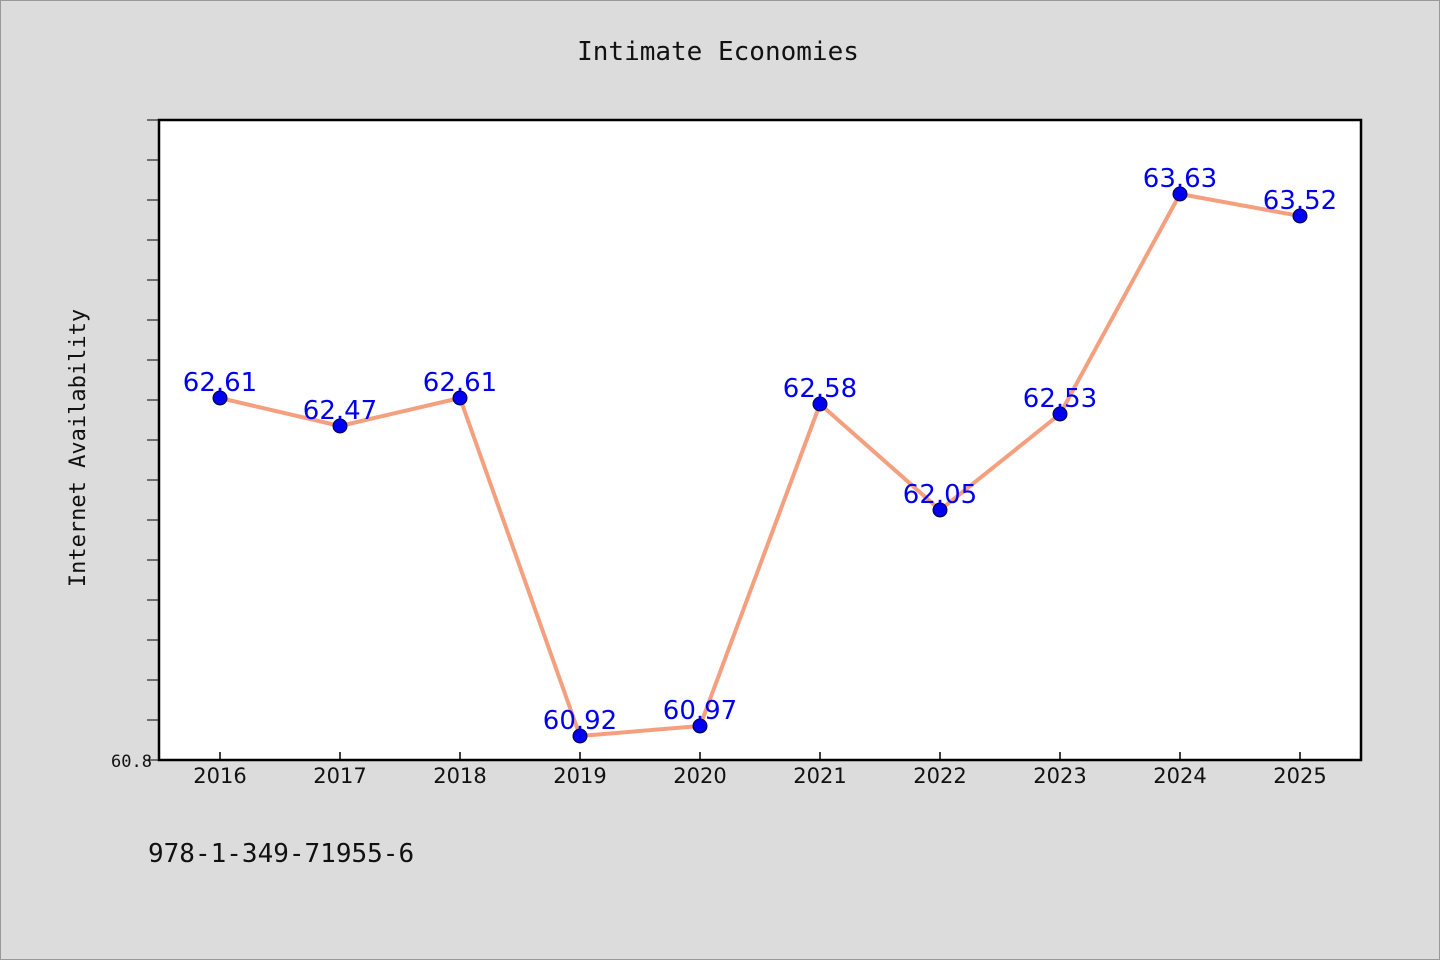  Describe the element at coordinates (1060, 399) in the screenshot. I see `data-label: 62.53` at that location.